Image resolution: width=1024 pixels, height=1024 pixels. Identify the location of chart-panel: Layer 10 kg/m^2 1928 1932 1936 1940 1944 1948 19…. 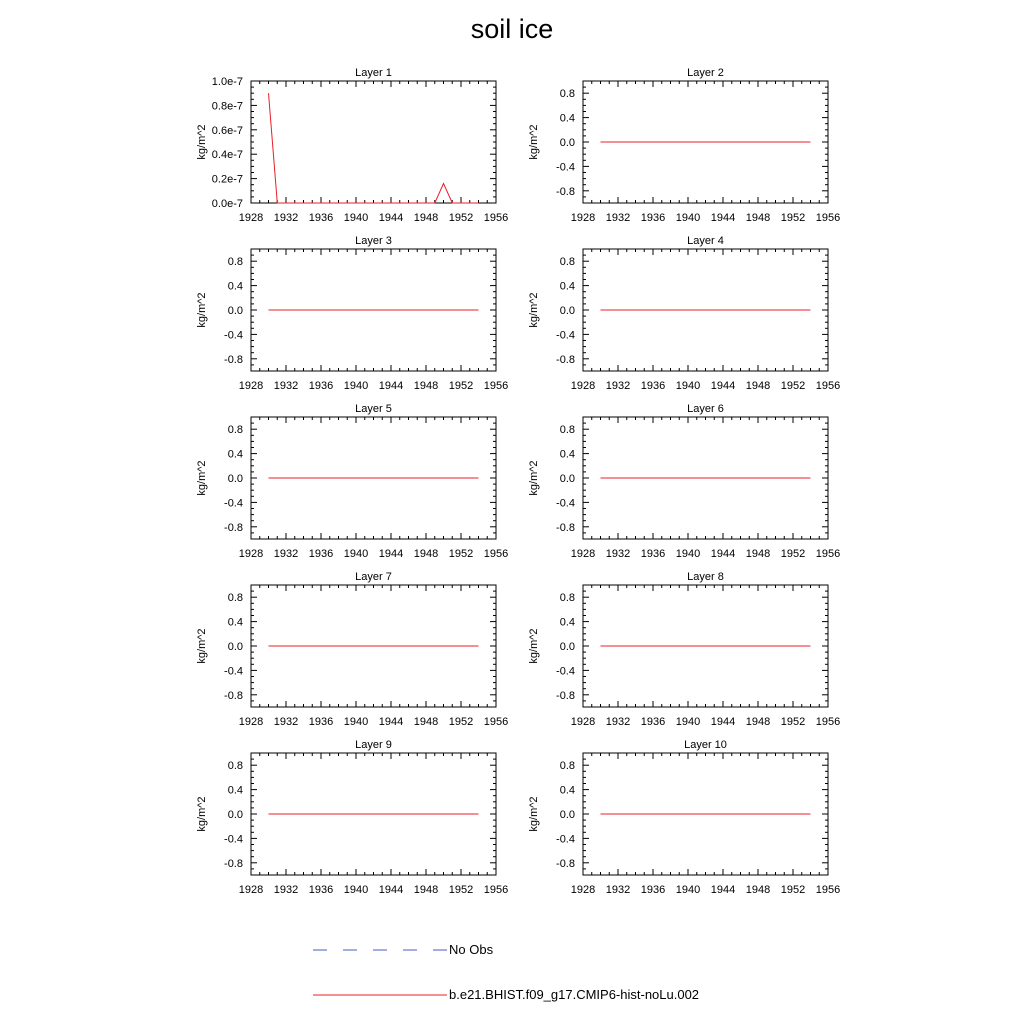
(684, 817).